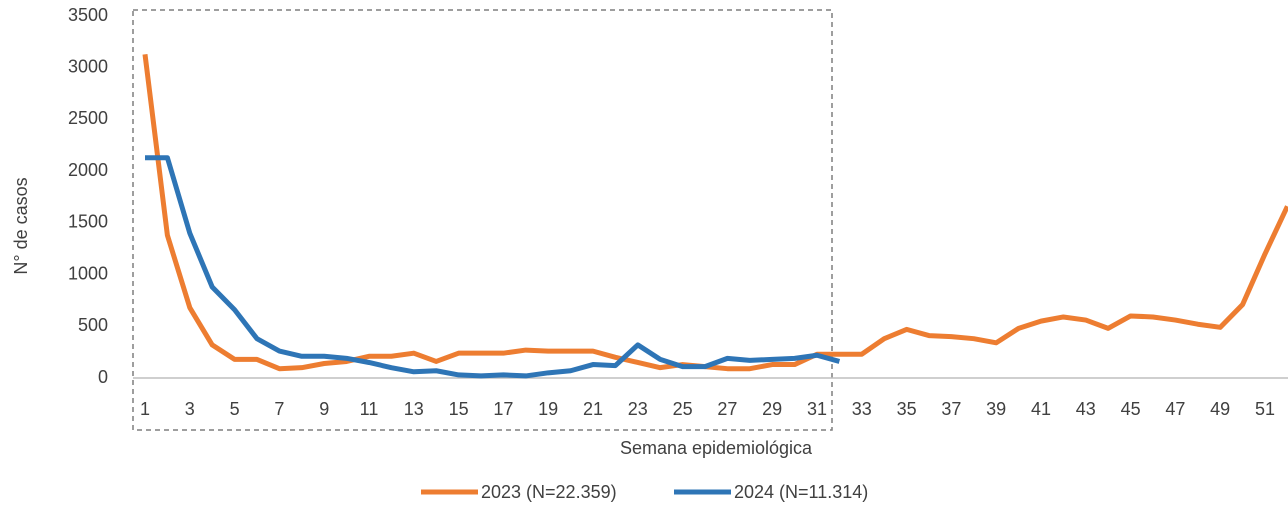 This screenshot has height=507, width=1288. Describe the element at coordinates (996, 409) in the screenshot. I see `x-tick-label: 39` at that location.